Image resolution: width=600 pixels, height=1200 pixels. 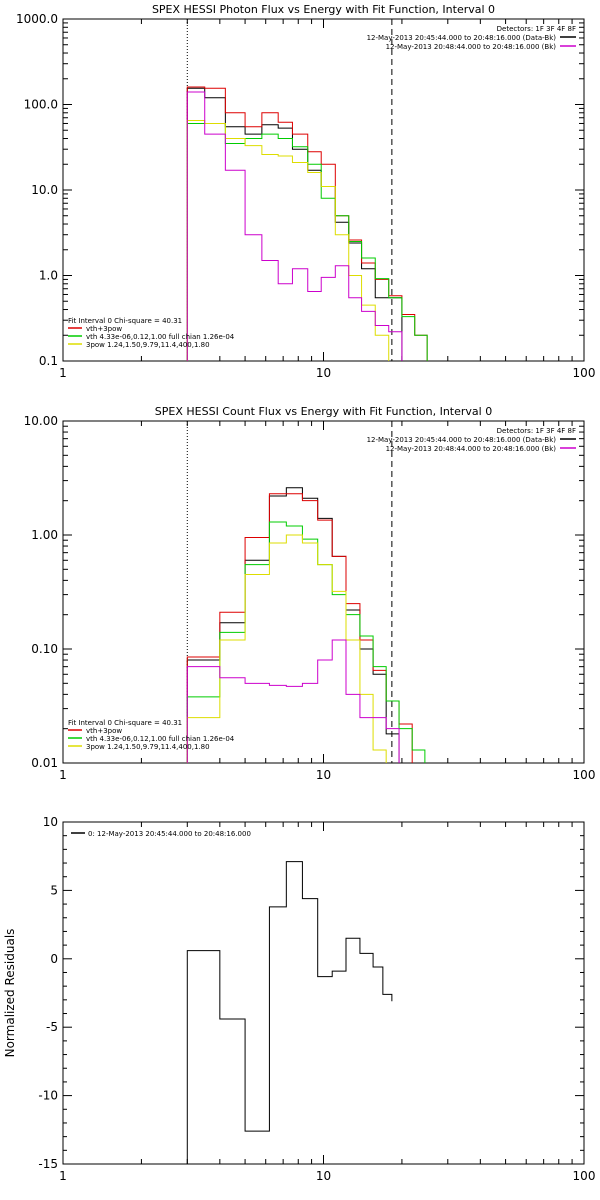 I want to click on y-tick-label: 0, so click(x=54, y=959).